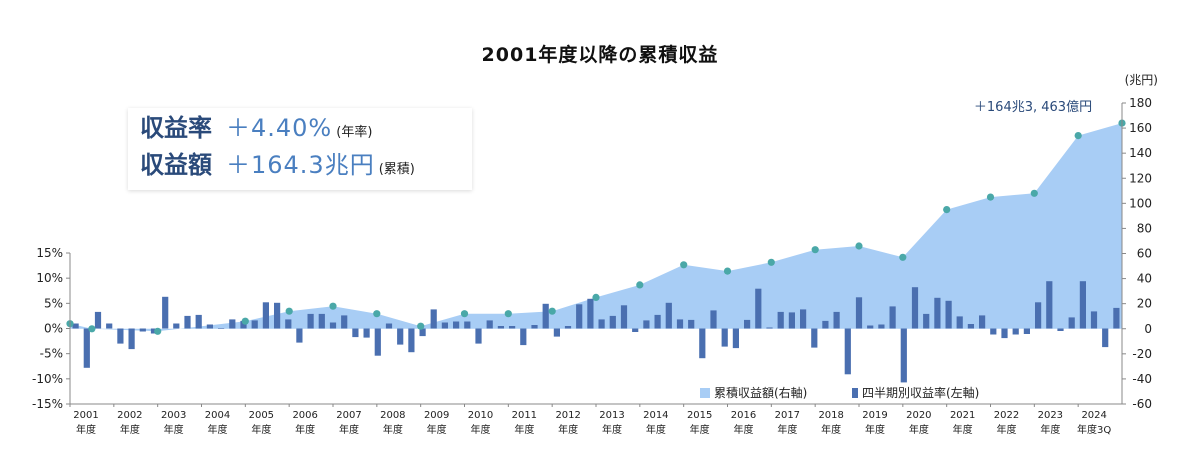 The height and width of the screenshot is (470, 1200). What do you see at coordinates (300, 130) in the screenshot?
I see `return-rate-row: 収益率 ＋4.40% (年率)` at bounding box center [300, 130].